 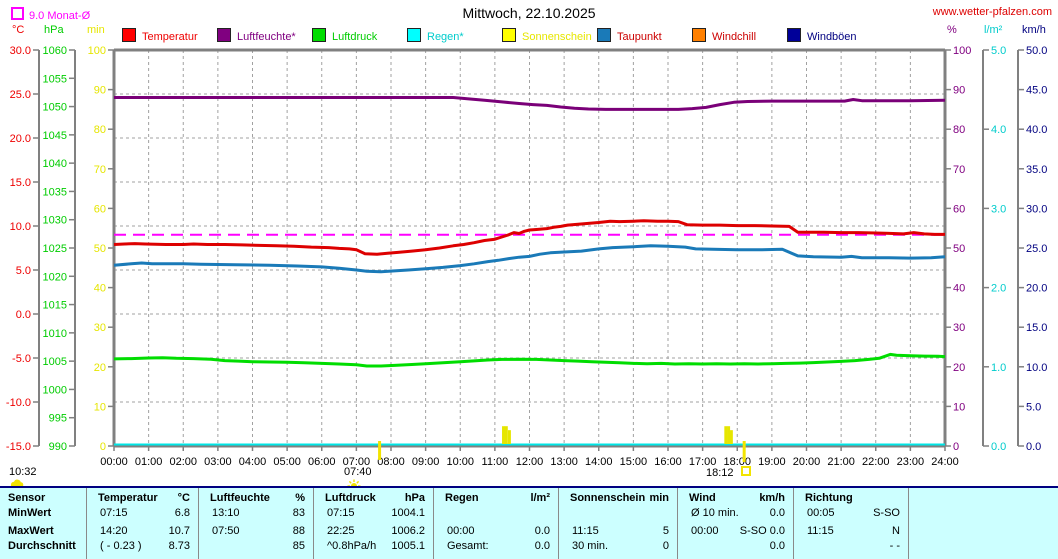 I want to click on table-header-unit: hPa, so click(x=414, y=498).